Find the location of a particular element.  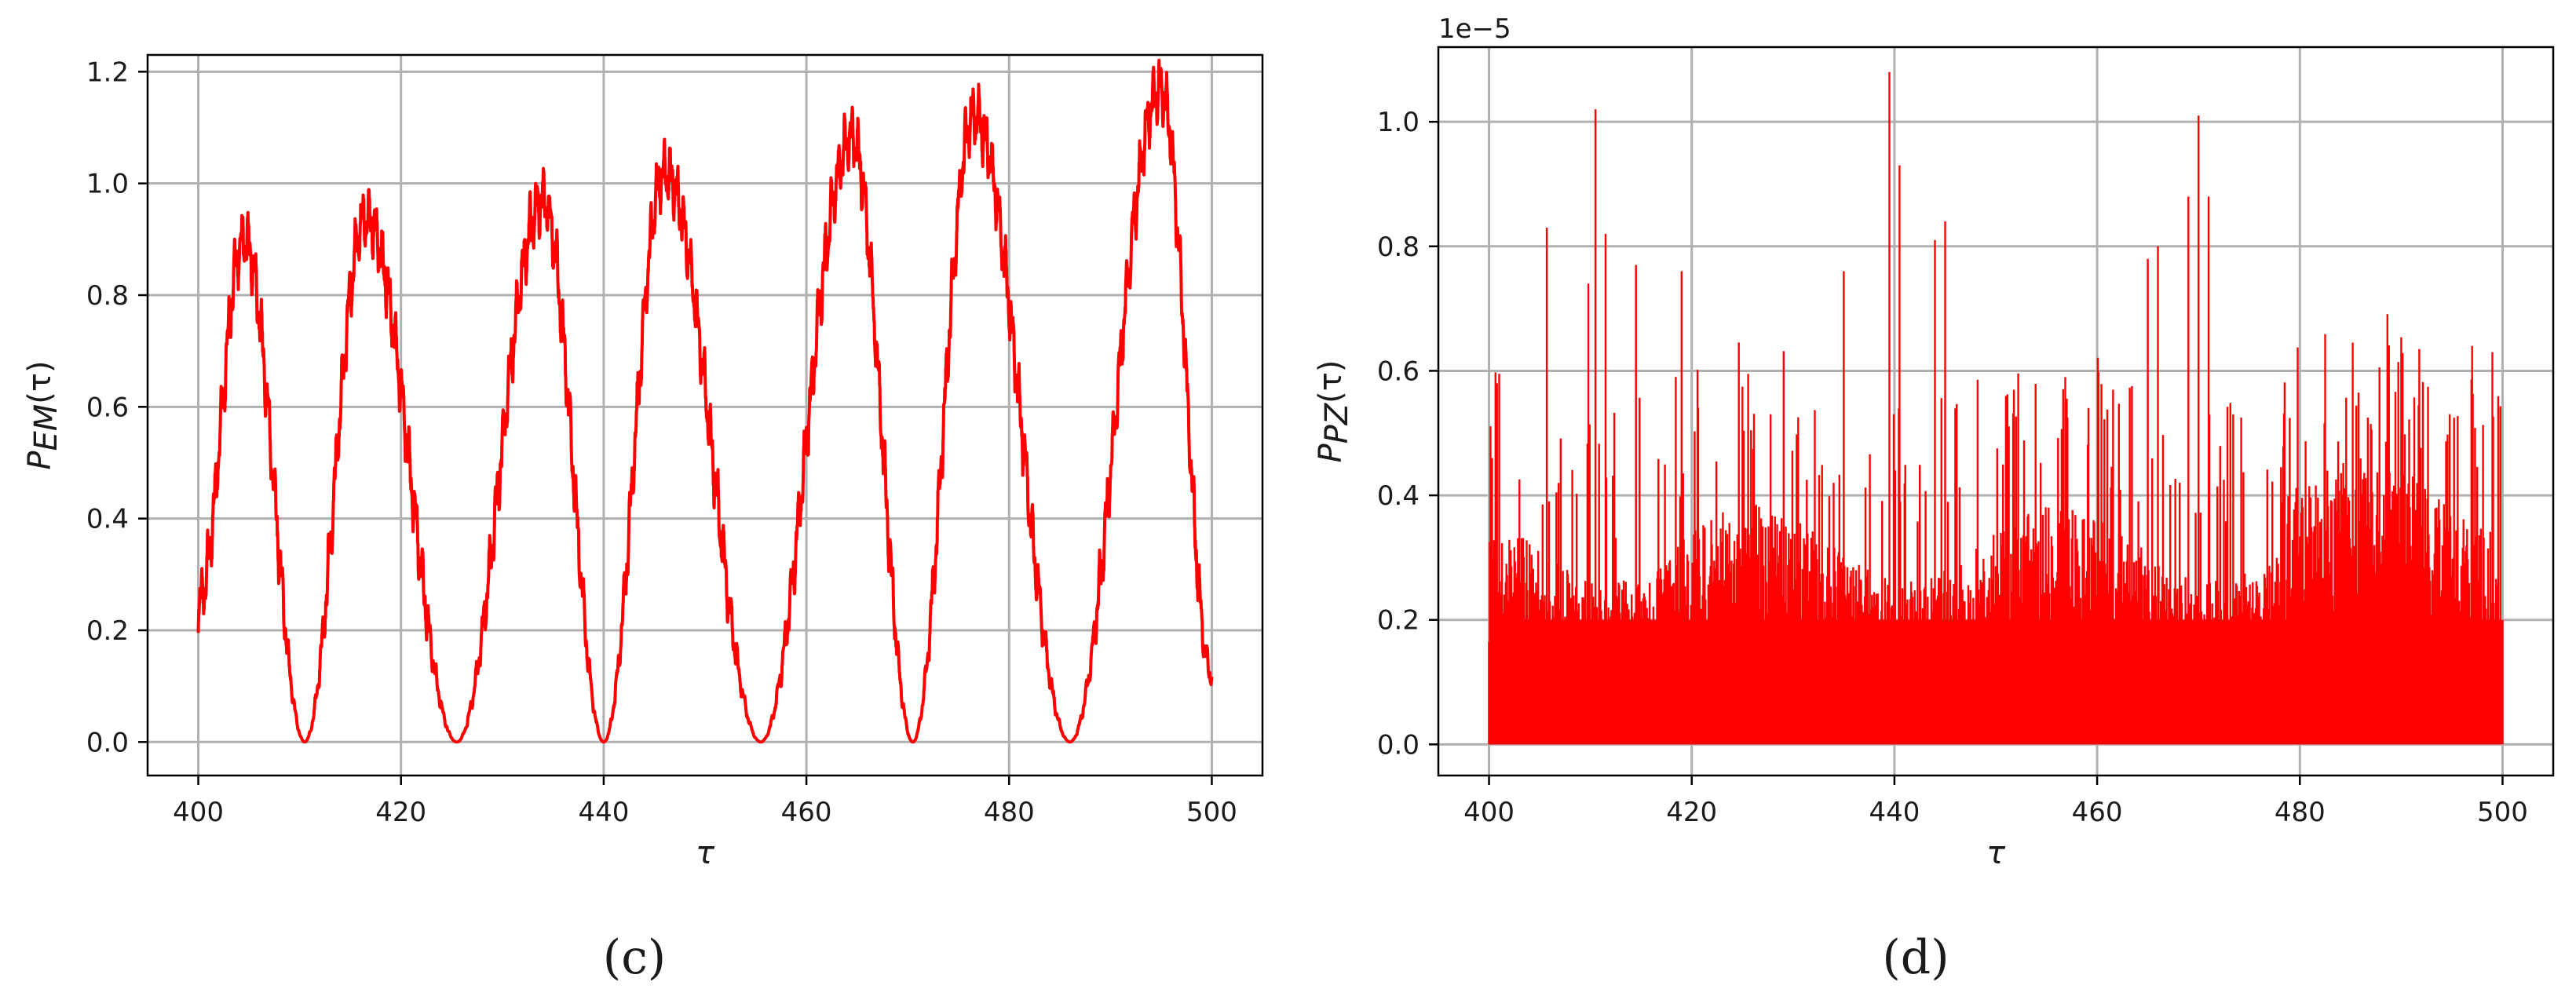

chart-c-y-tick-labels: 0.0 0.2 0.4 0.6 0.8 1.0 1.2 is located at coordinates (108, 407).